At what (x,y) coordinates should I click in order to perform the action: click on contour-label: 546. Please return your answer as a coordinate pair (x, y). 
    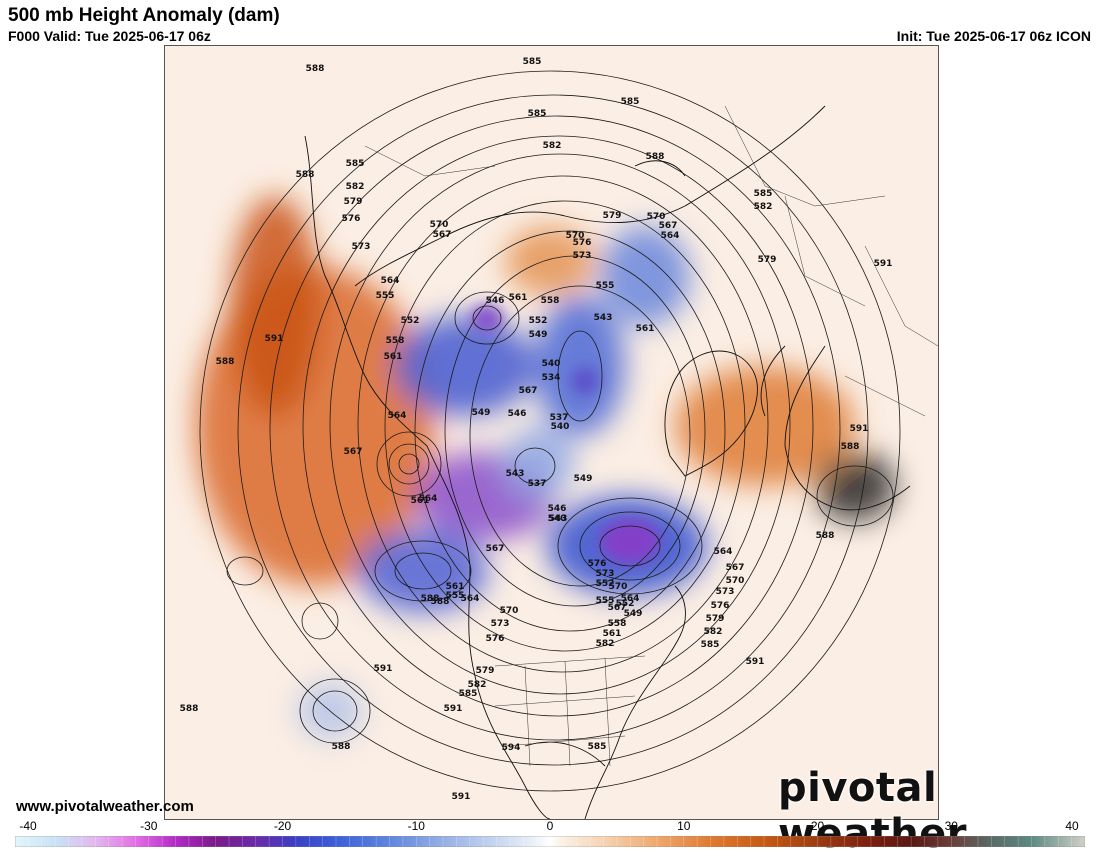
    Looking at the image, I should click on (517, 414).